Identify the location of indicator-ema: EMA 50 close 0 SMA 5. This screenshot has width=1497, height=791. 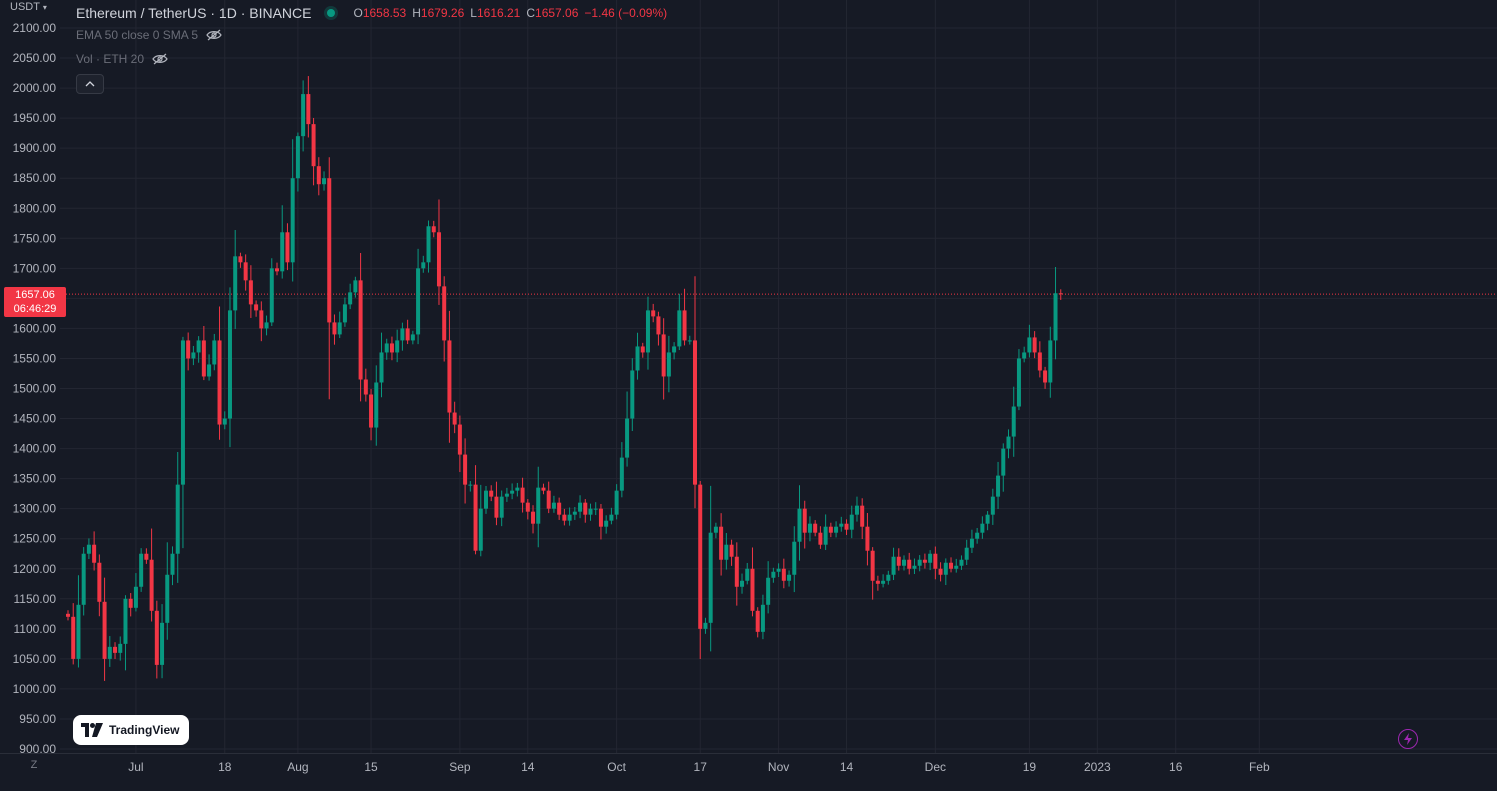
(149, 35).